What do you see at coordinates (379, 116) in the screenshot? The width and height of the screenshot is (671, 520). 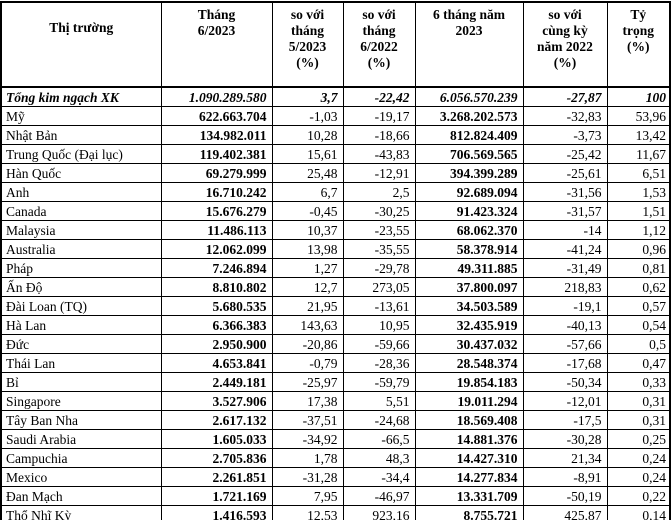 I see `value-cell-vs-jun-2022-pct: -19,17` at bounding box center [379, 116].